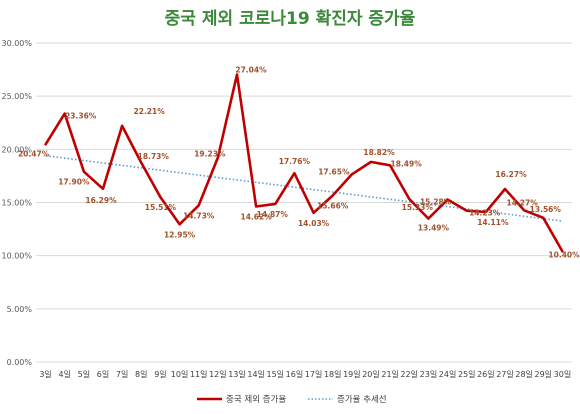 The image size is (580, 414). What do you see at coordinates (150, 111) in the screenshot?
I see `data-label: 22.21%` at bounding box center [150, 111].